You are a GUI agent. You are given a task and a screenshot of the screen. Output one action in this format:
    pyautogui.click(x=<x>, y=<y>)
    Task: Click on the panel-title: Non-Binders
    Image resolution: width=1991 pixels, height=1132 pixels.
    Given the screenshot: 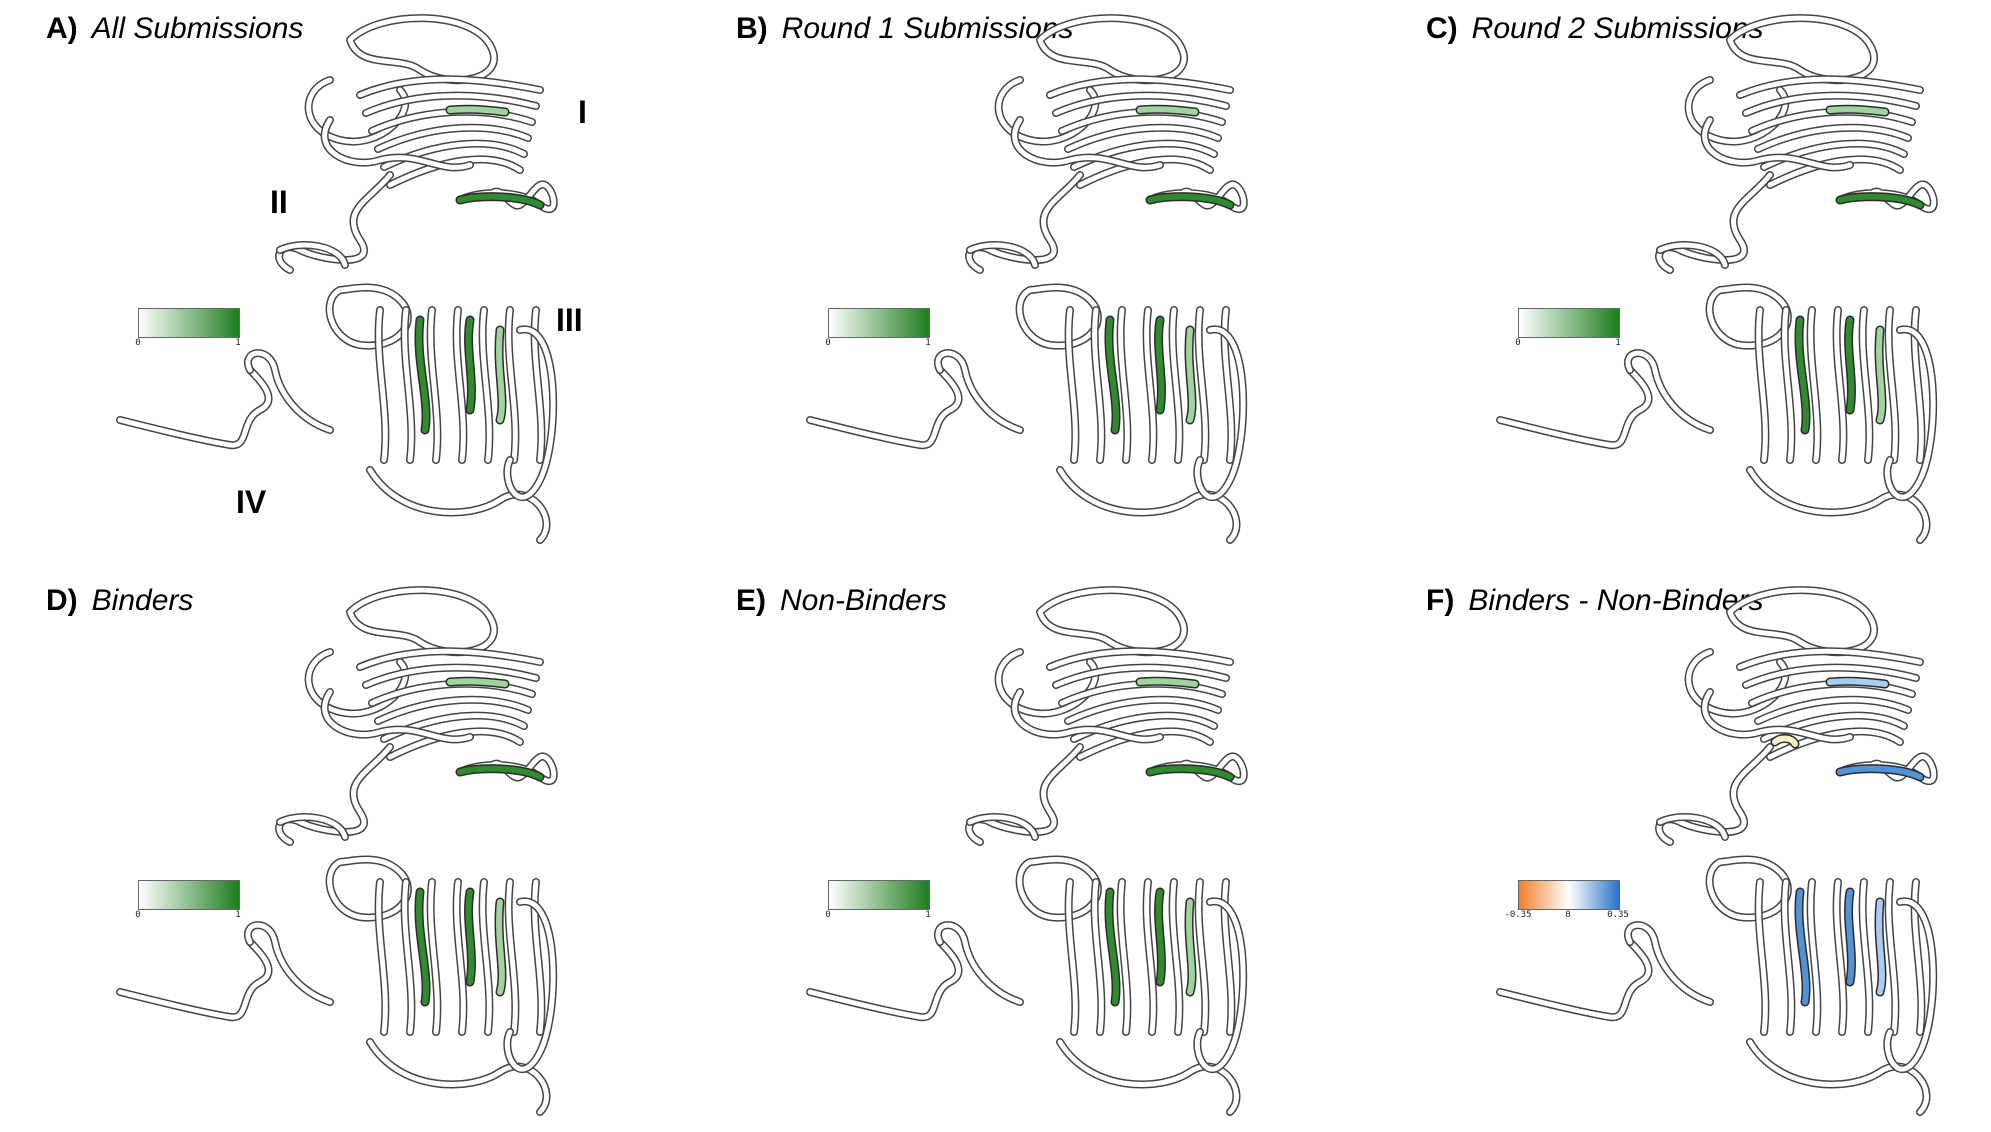 What is the action you would take?
    pyautogui.click(x=863, y=600)
    